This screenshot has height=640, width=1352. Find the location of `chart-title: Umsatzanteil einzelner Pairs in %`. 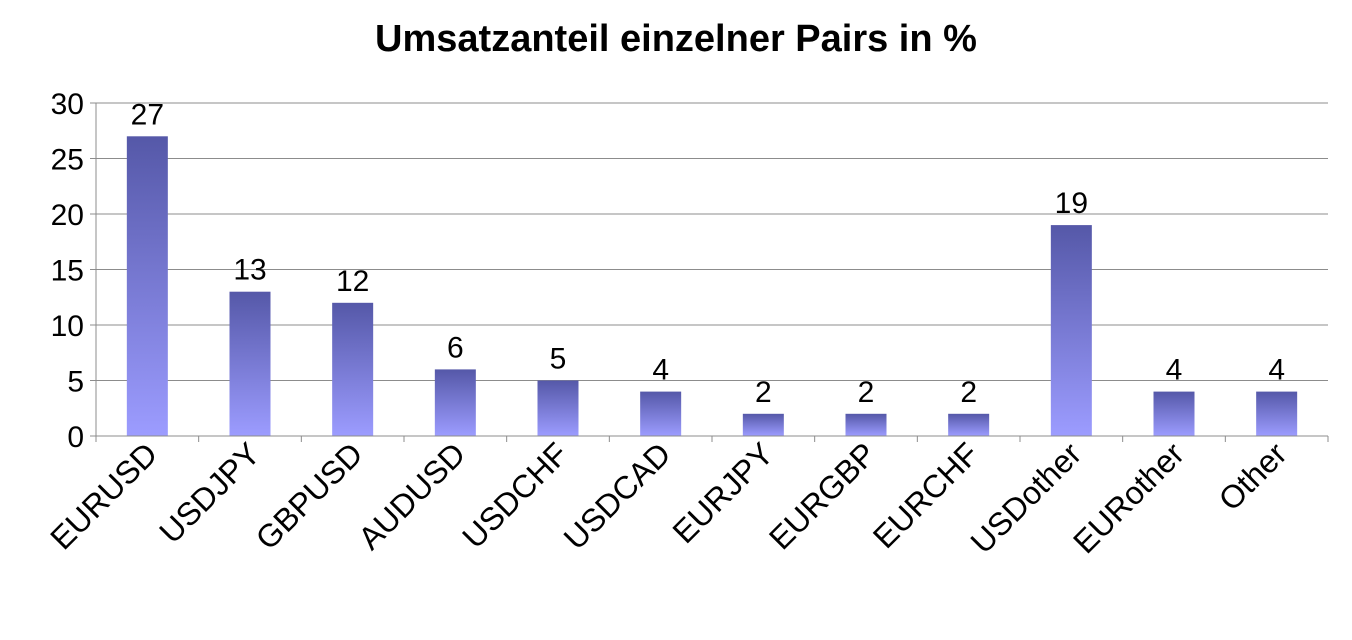

chart-title: Umsatzanteil einzelner Pairs in % is located at coordinates (676, 39).